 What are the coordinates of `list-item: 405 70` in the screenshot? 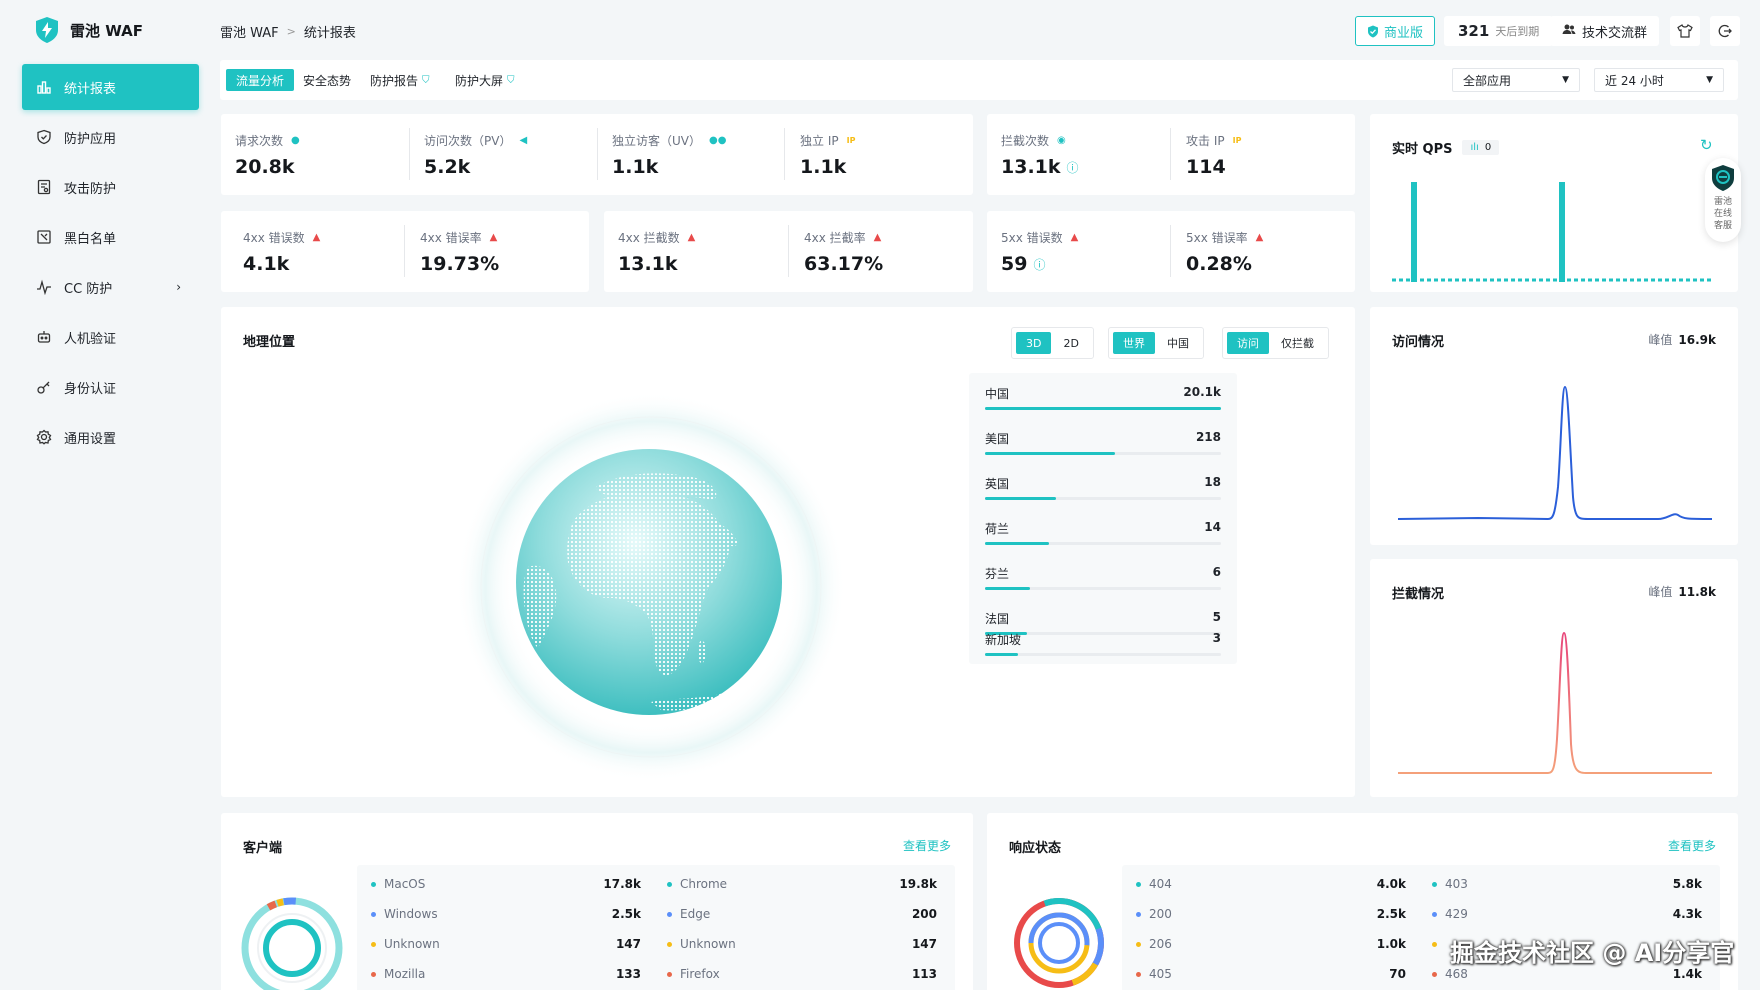 It's located at (1271, 974).